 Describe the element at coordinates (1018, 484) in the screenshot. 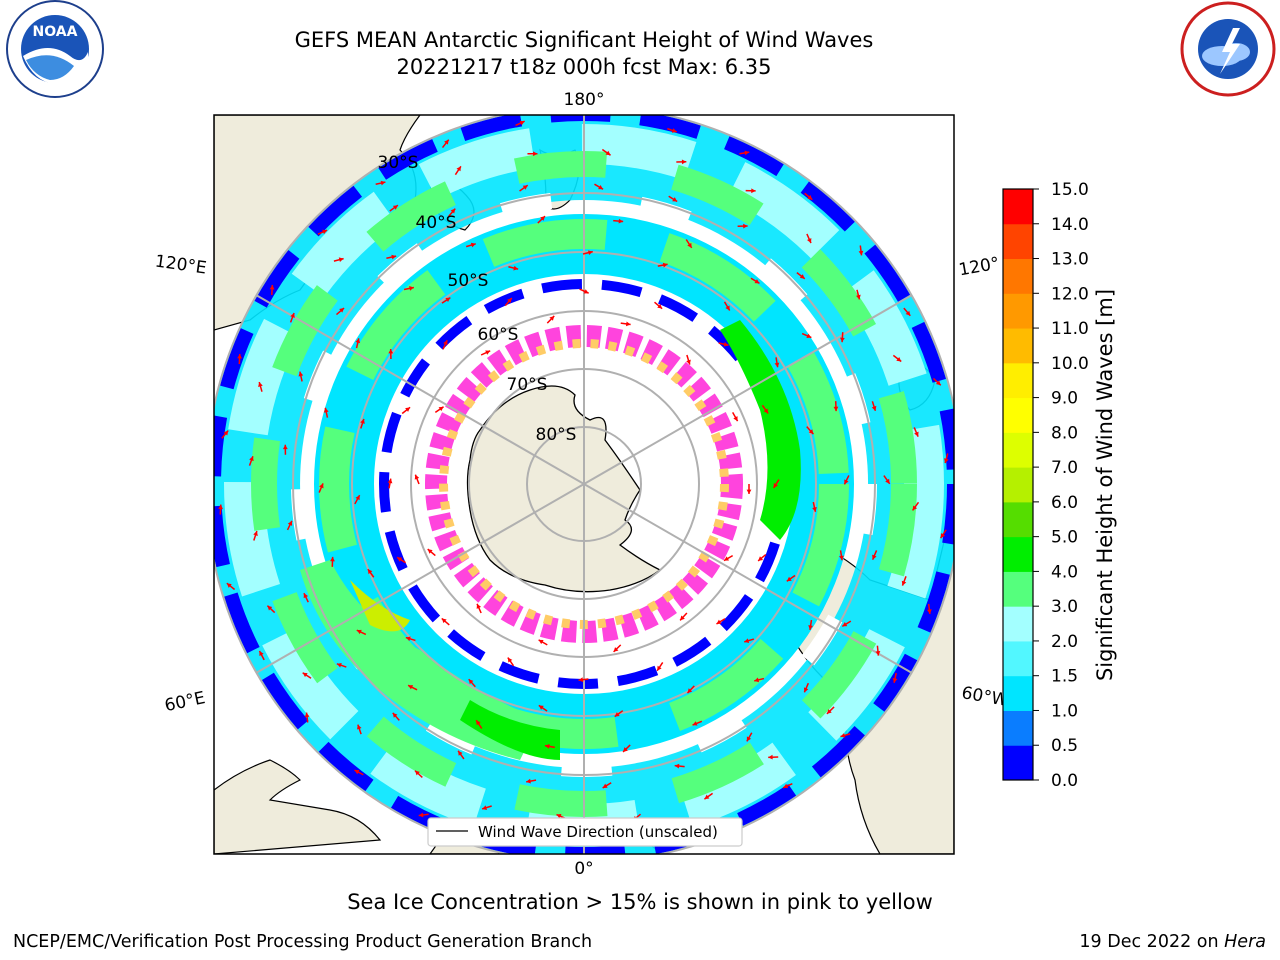

I see `colorbar-frame` at that location.